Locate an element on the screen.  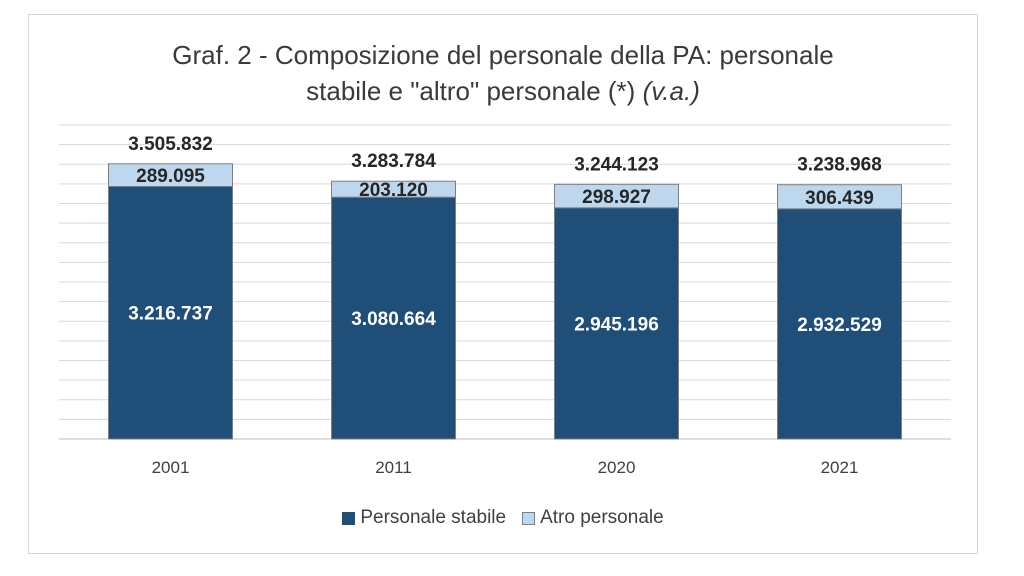
x-tick-label-2020: 2020 is located at coordinates (617, 467).